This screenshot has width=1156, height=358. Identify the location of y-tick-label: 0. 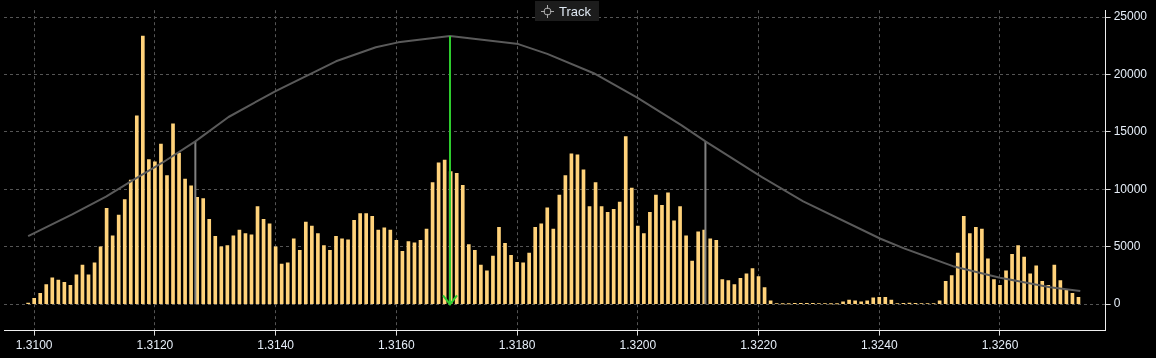
(1117, 303).